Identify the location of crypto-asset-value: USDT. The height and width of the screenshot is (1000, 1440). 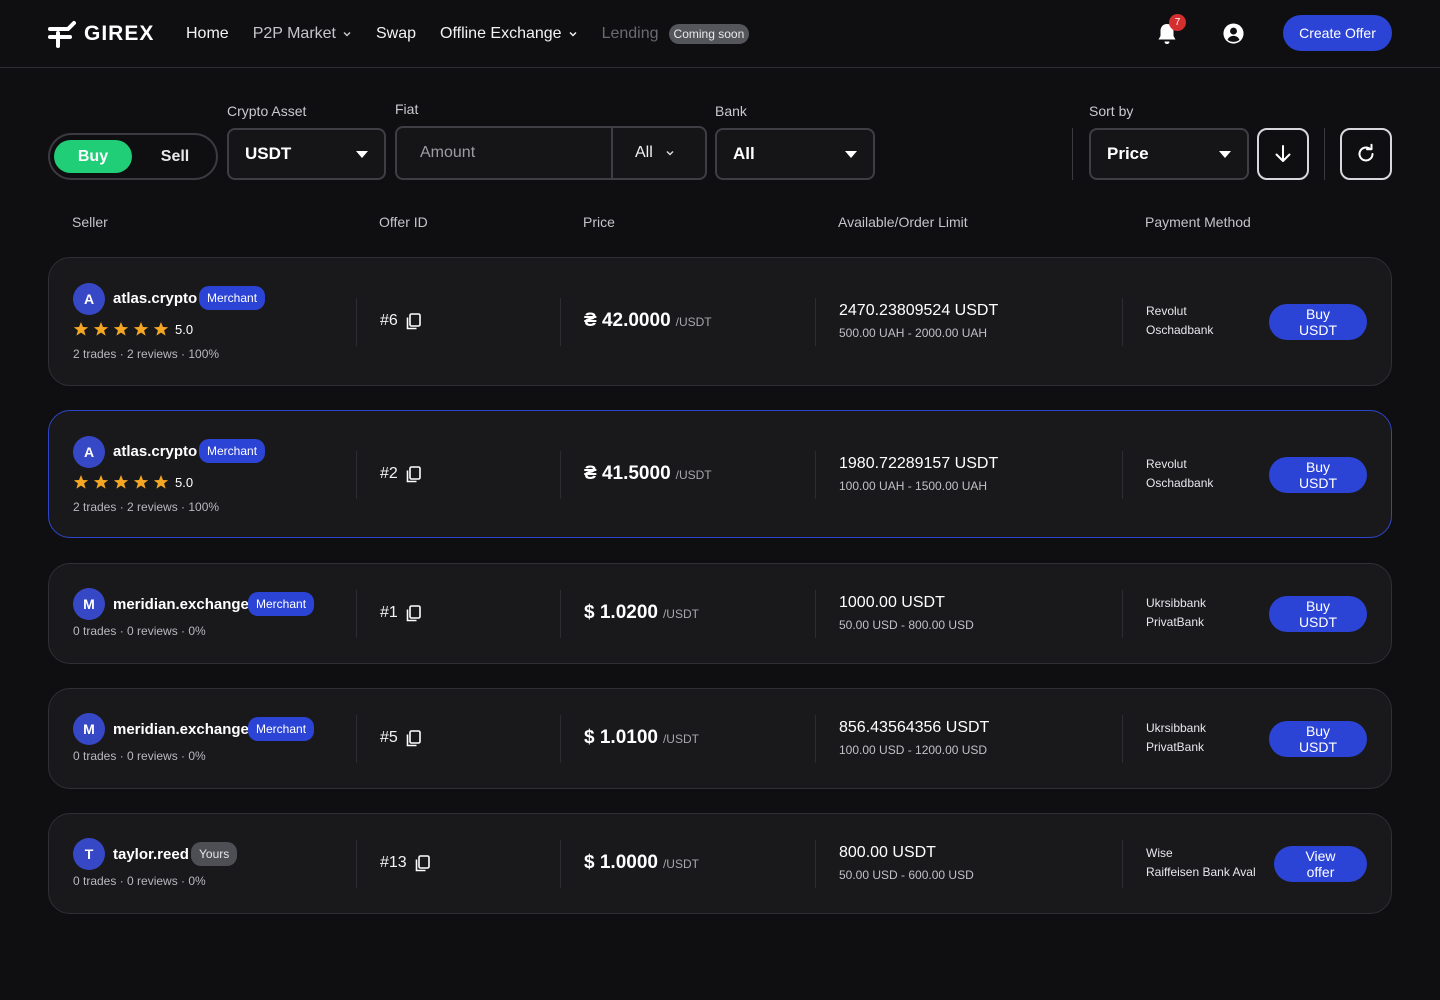
(268, 153).